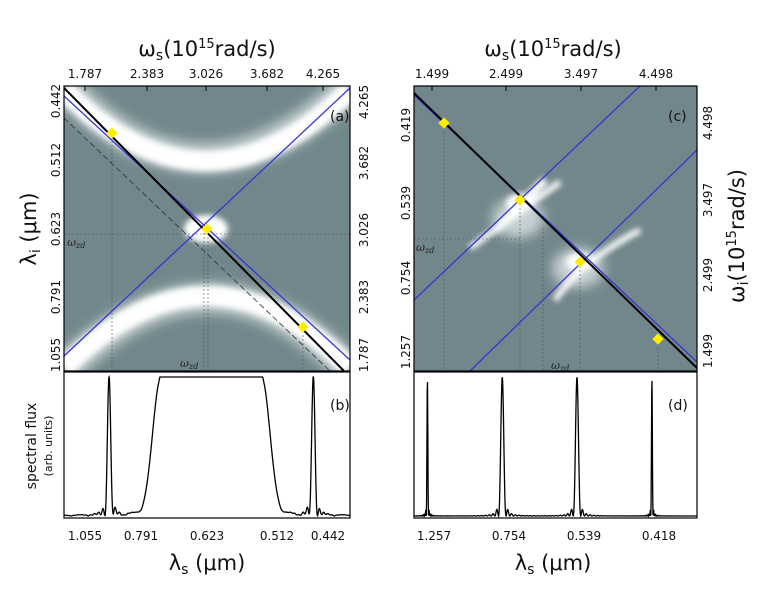 The image size is (763, 594). I want to click on spectrum-curve-d, so click(555, 447).